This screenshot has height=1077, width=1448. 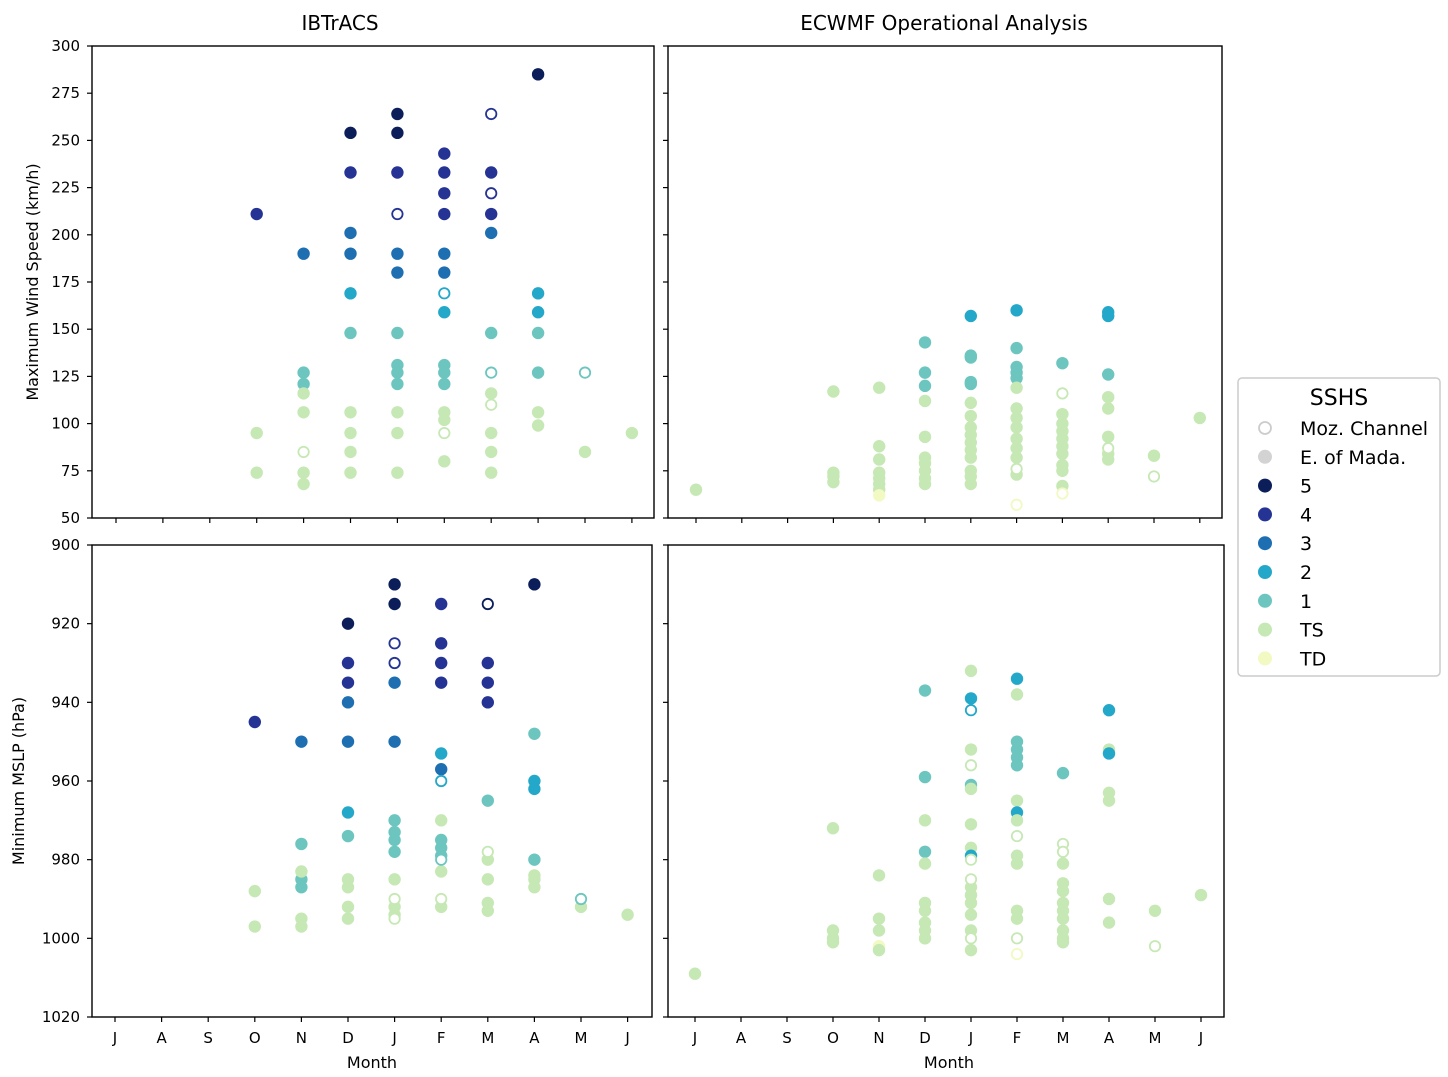 I want to click on legend-label: 3, so click(x=1306, y=544).